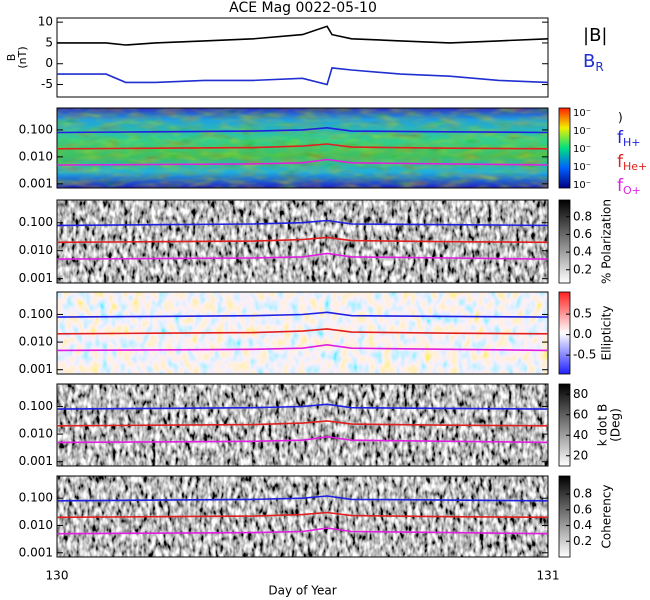  What do you see at coordinates (580, 414) in the screenshot?
I see `colorbar-tick-label: 60` at bounding box center [580, 414].